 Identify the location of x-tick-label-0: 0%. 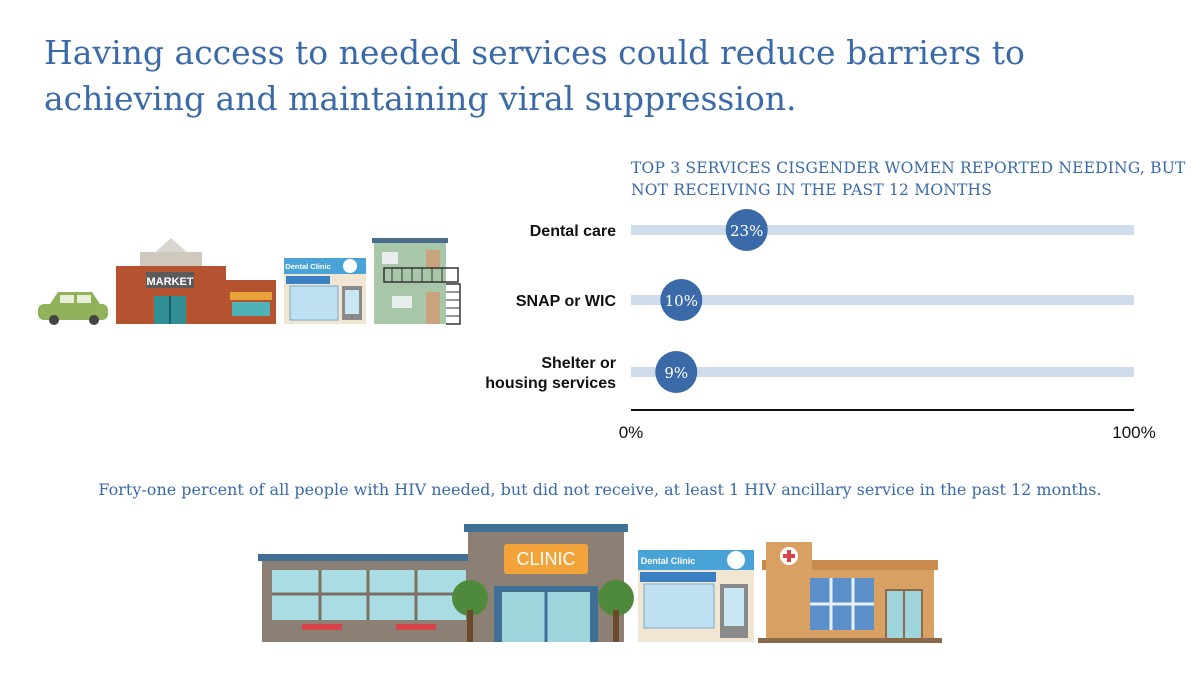
(631, 432).